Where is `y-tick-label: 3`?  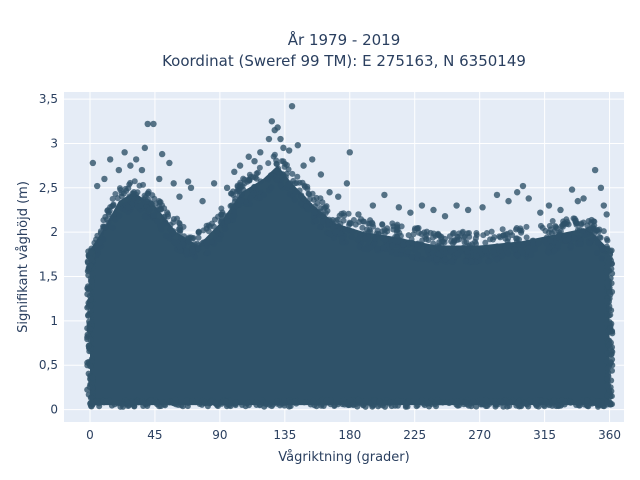
y-tick-label: 3 is located at coordinates (54, 143).